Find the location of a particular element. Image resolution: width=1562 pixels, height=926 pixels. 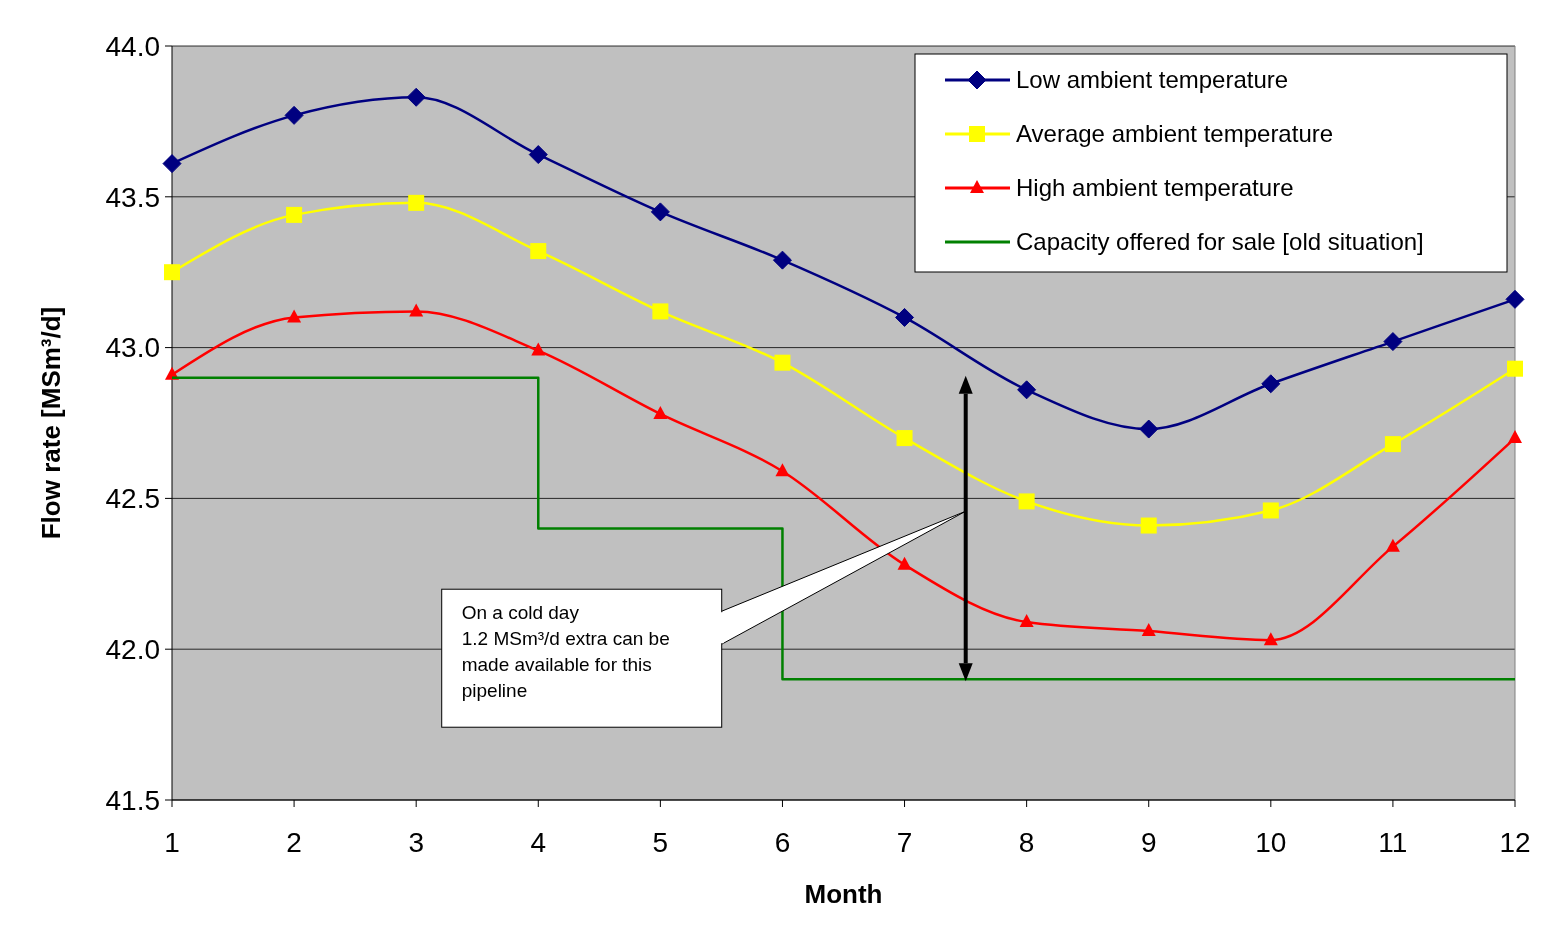

x-tick-label: 6 is located at coordinates (782, 842).